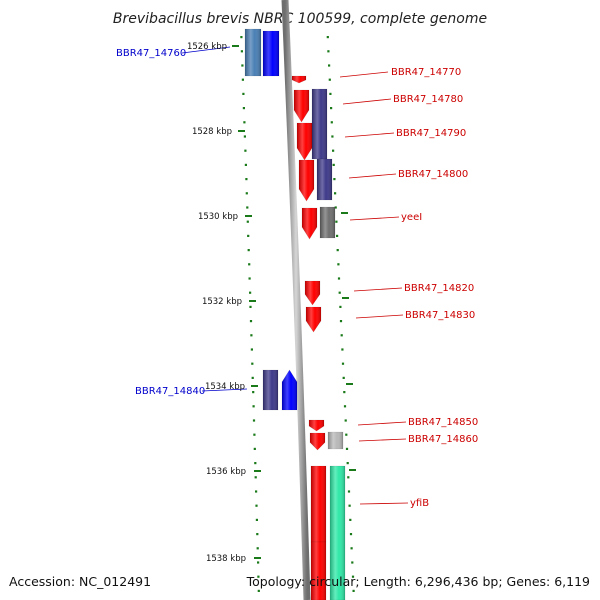 The image size is (600, 600). What do you see at coordinates (443, 439) in the screenshot?
I see `gene-label-bbr47-14860: BBR47_14860` at bounding box center [443, 439].